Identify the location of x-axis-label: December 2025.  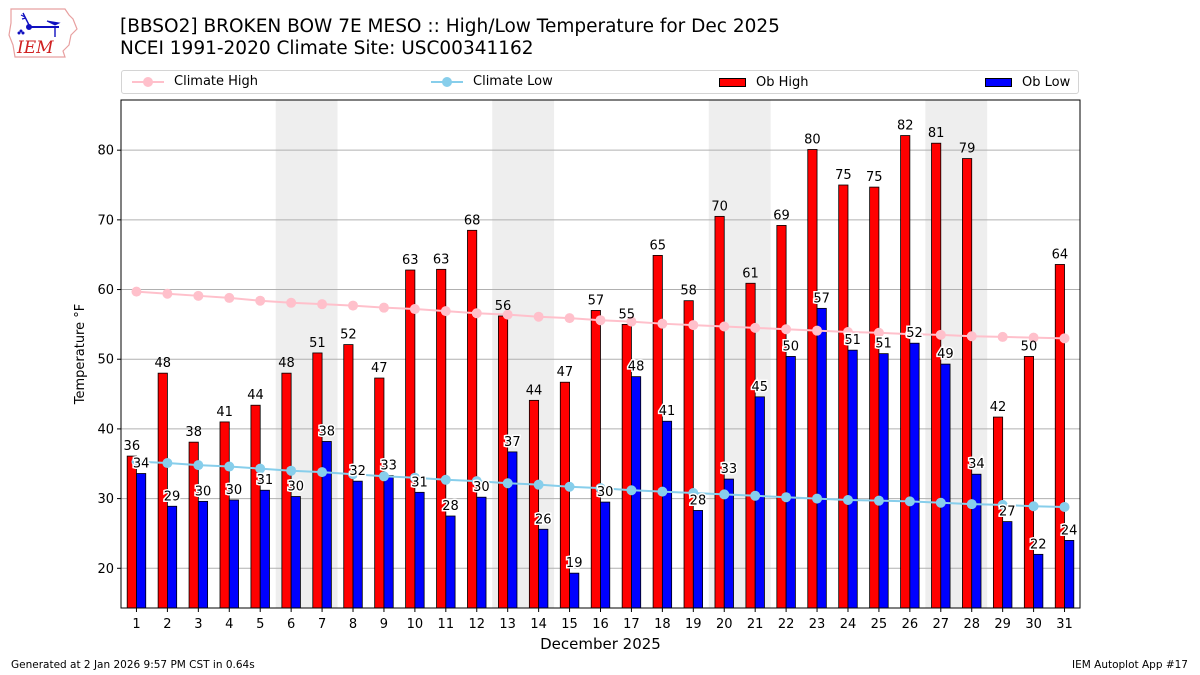
(600, 644).